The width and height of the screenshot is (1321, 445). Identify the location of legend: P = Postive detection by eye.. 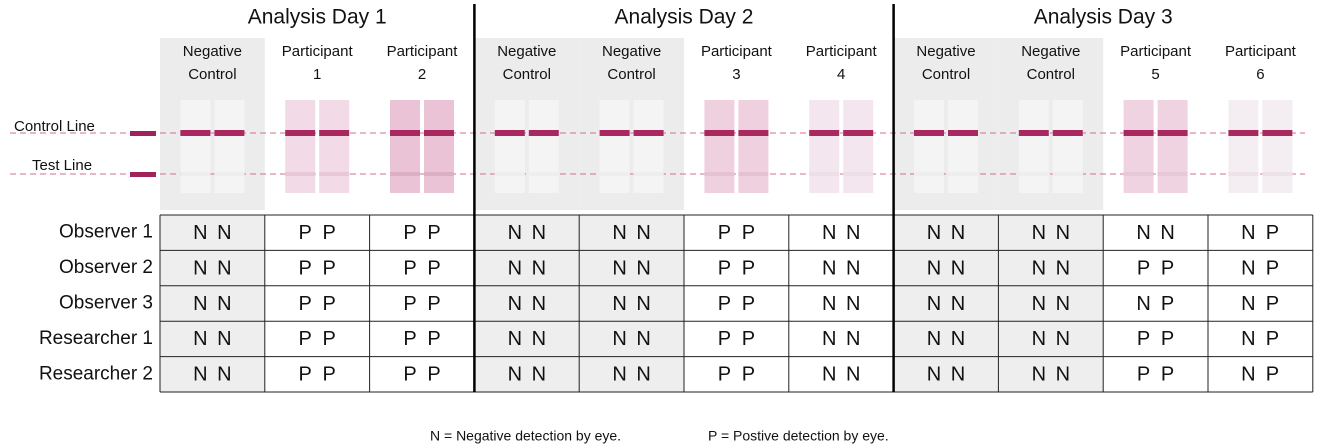
(798, 436).